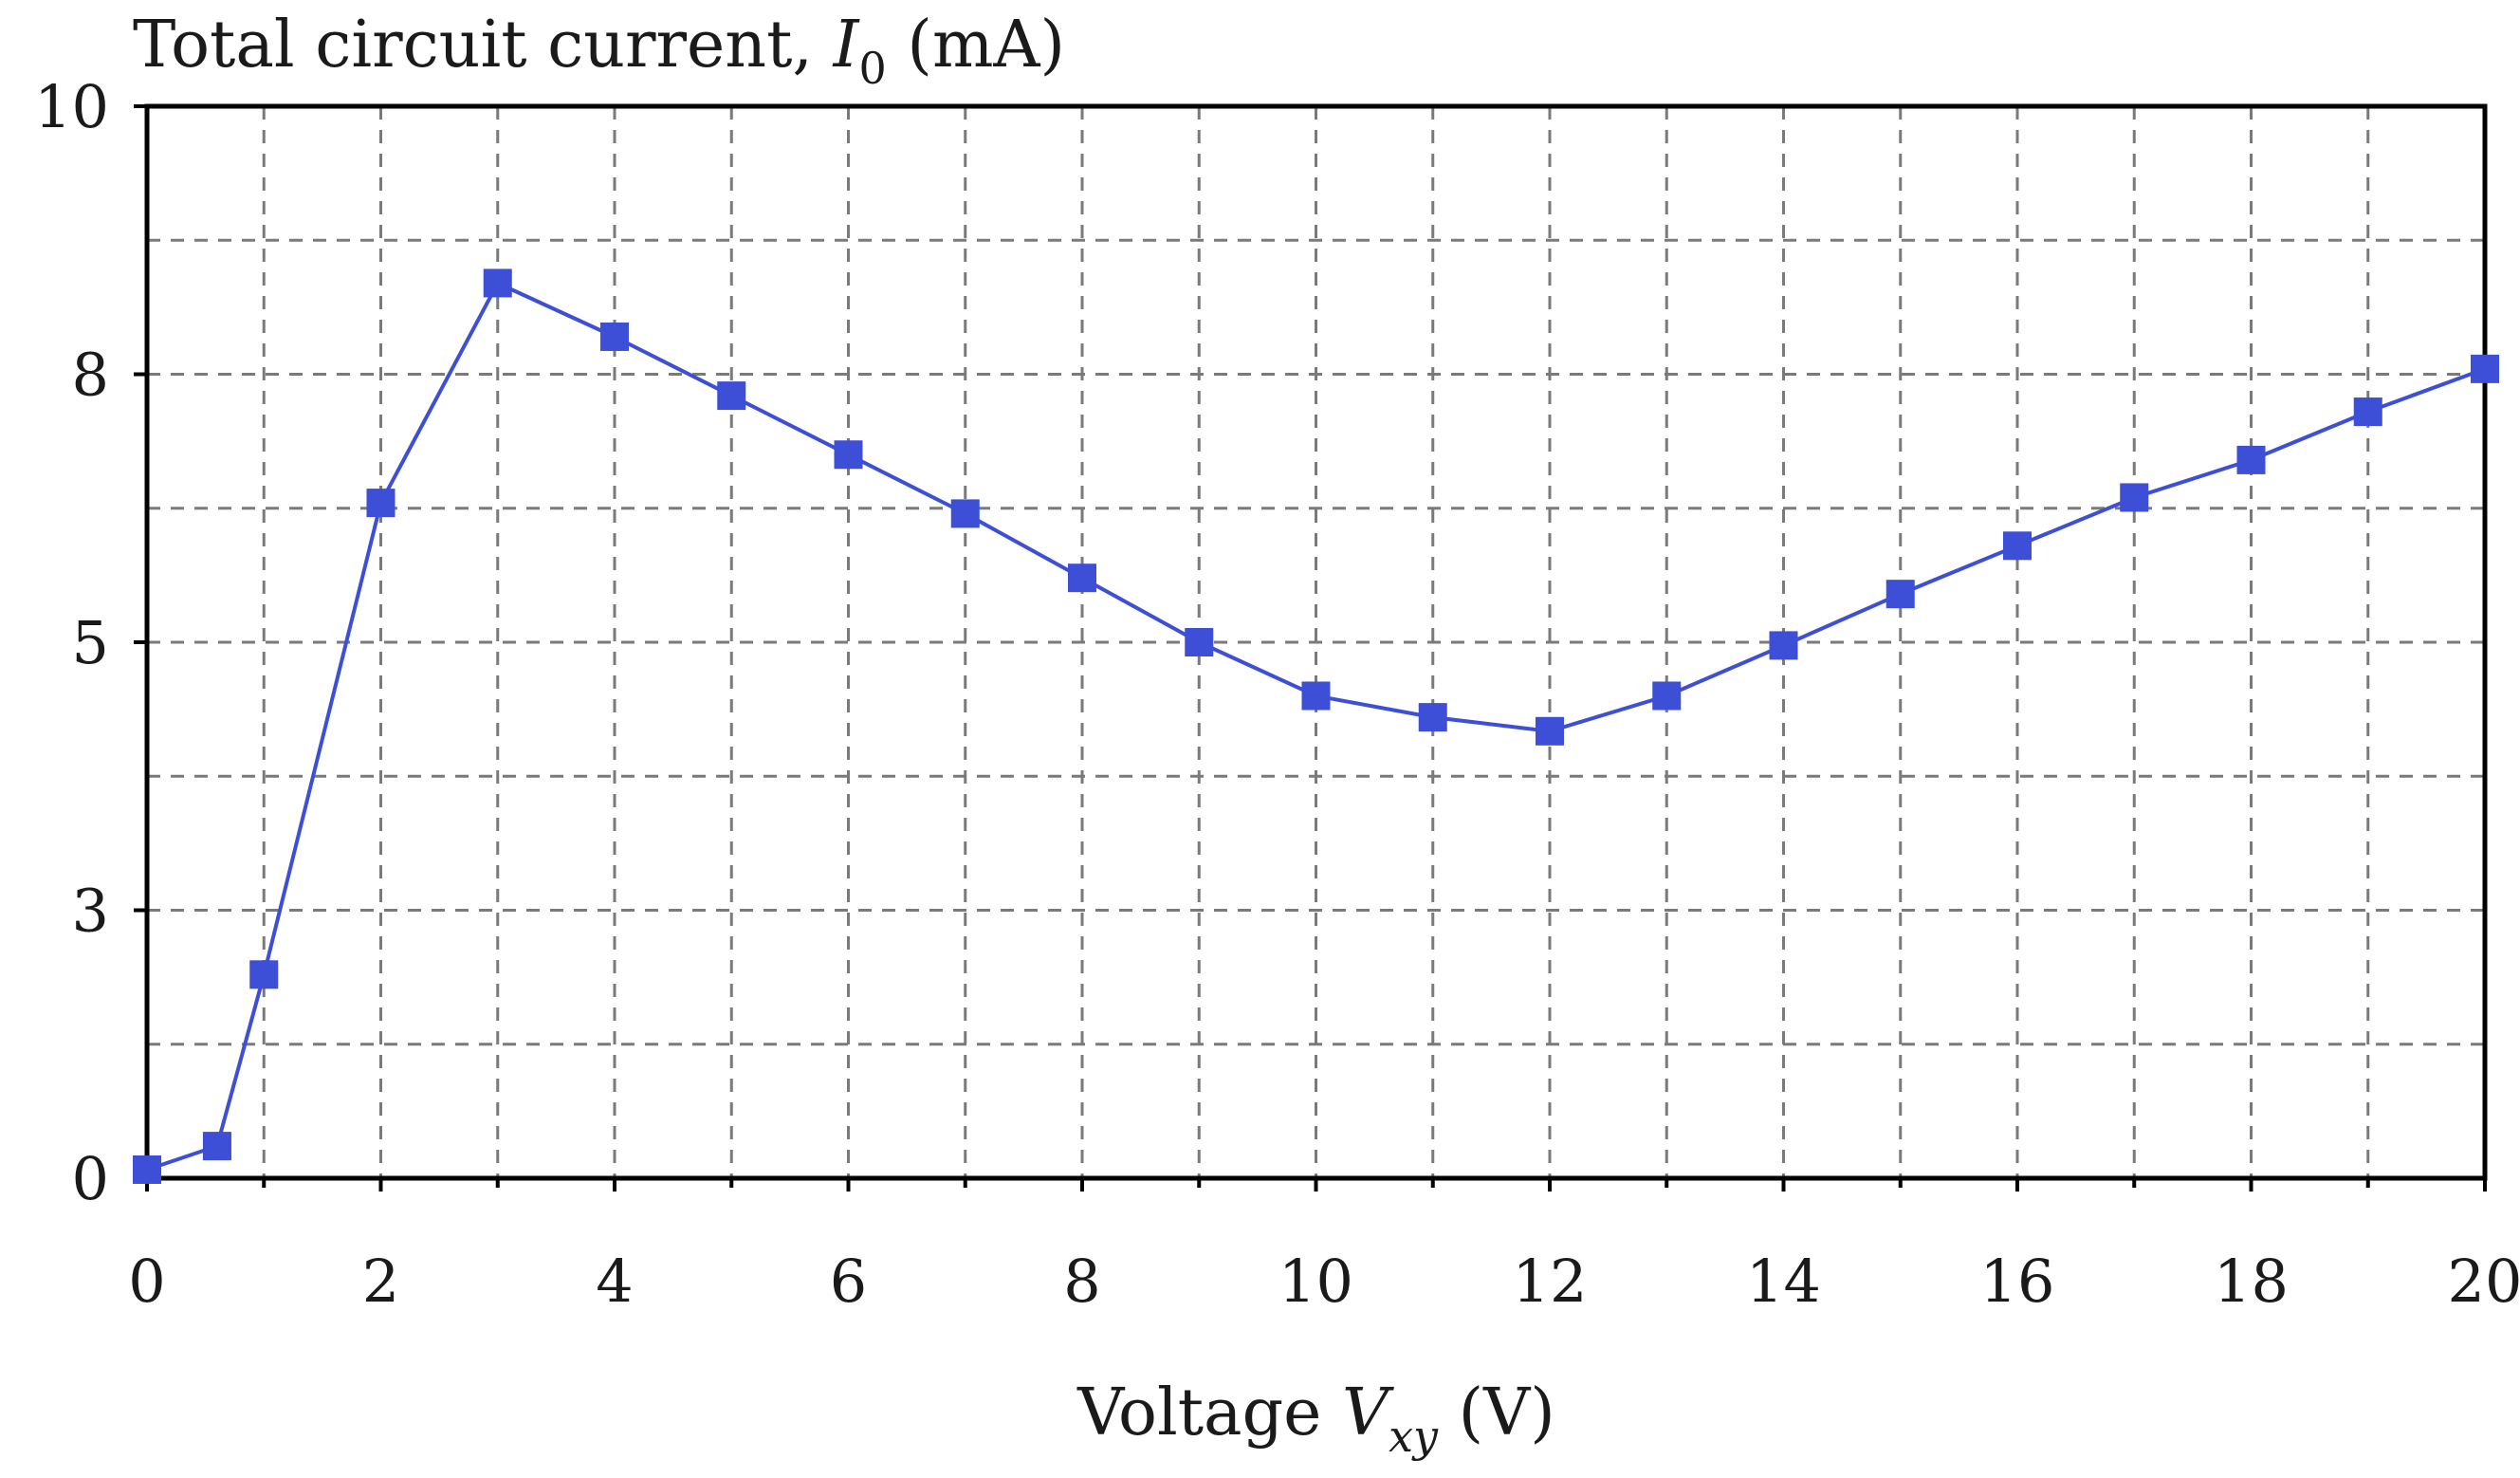  Describe the element at coordinates (2017, 1281) in the screenshot. I see `x-tick-label: 16` at that location.